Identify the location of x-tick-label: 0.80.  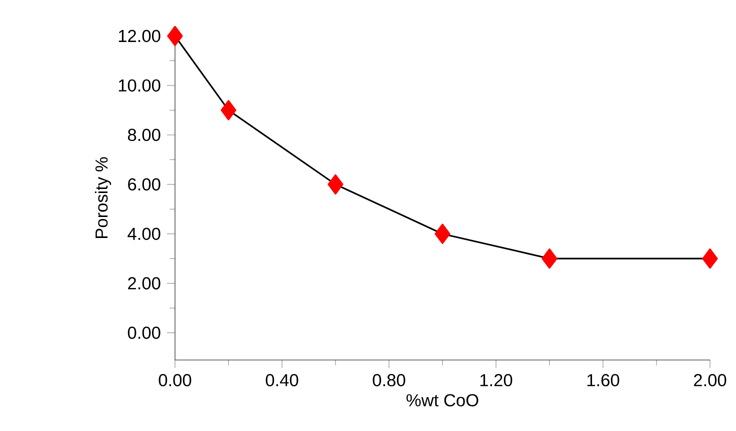
(389, 380).